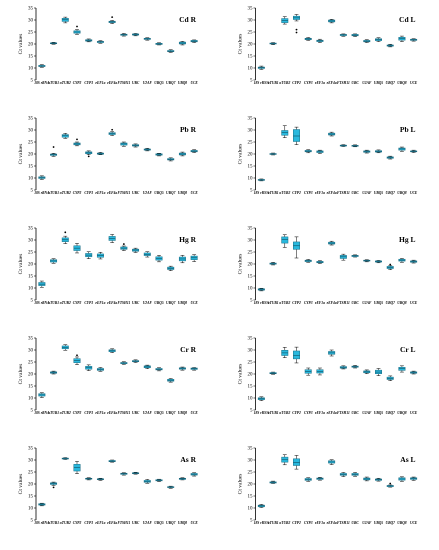  Describe the element at coordinates (188, 129) in the screenshot. I see `panel-title: Pb R` at that location.